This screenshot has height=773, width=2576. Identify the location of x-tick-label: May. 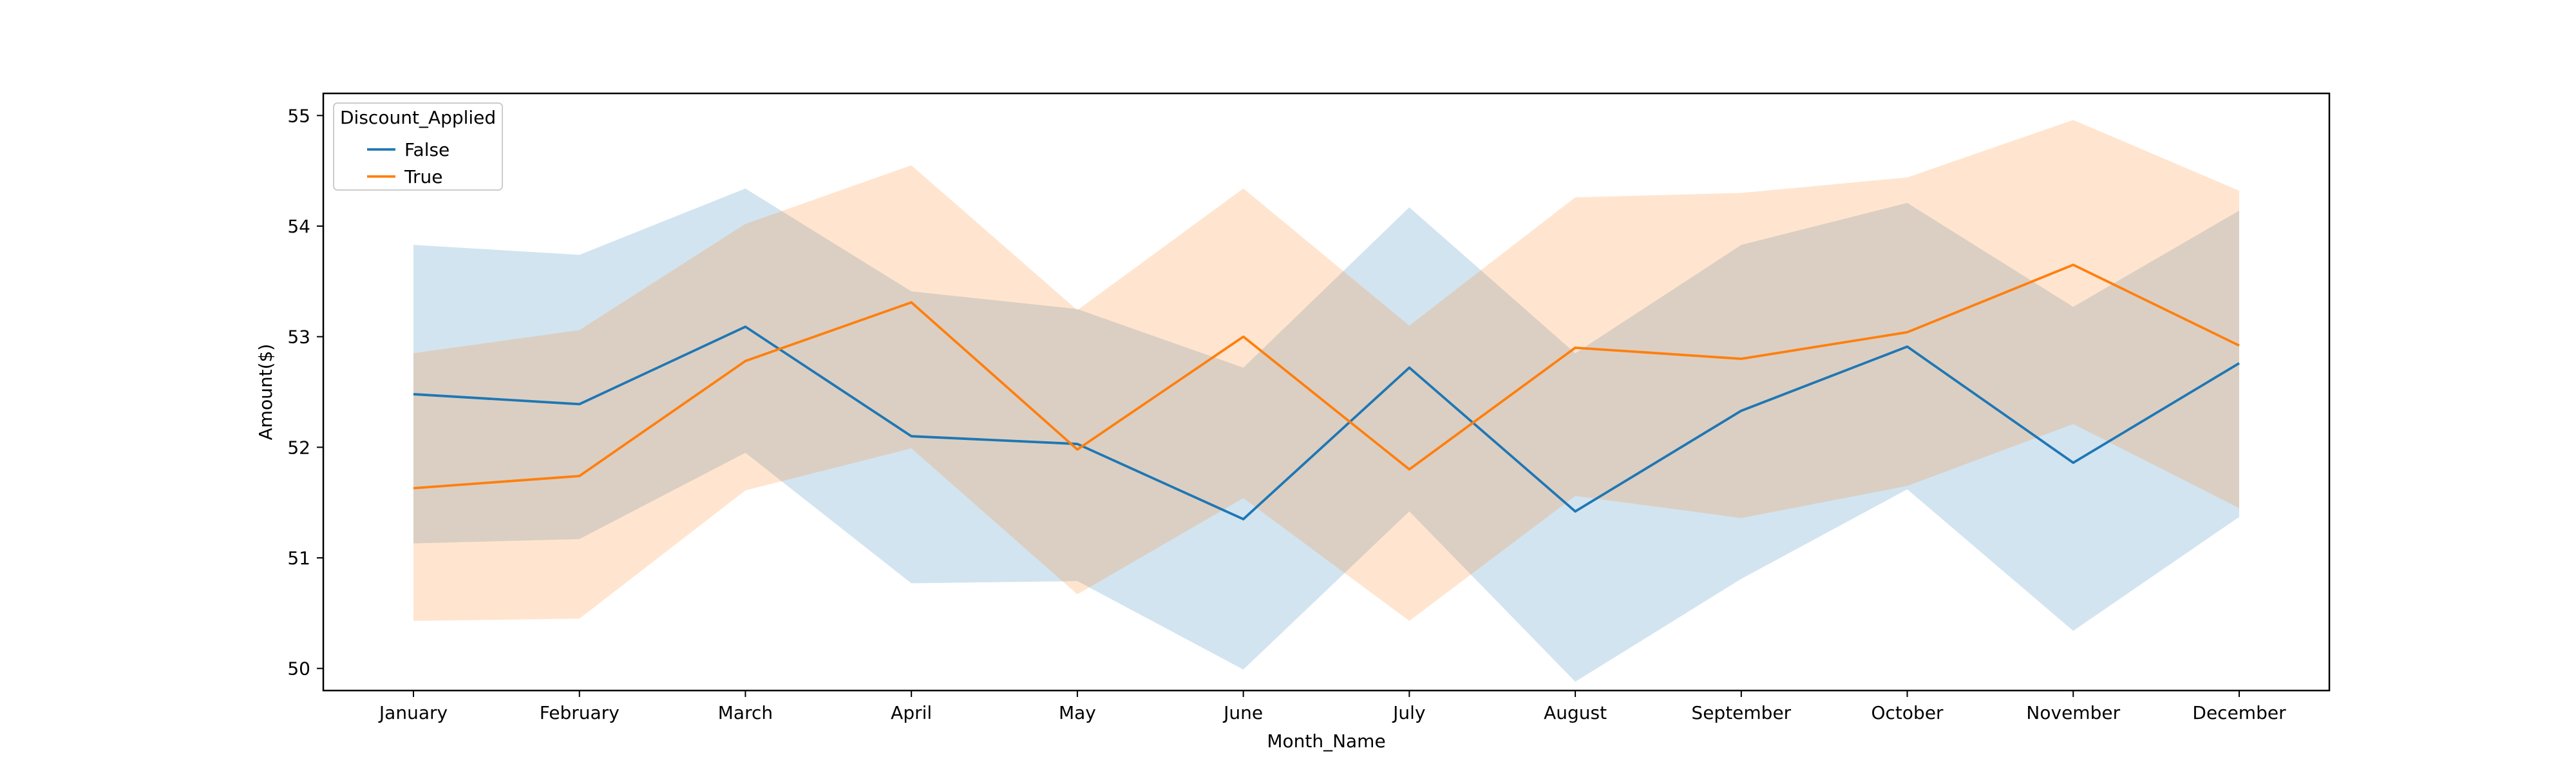
(1077, 712).